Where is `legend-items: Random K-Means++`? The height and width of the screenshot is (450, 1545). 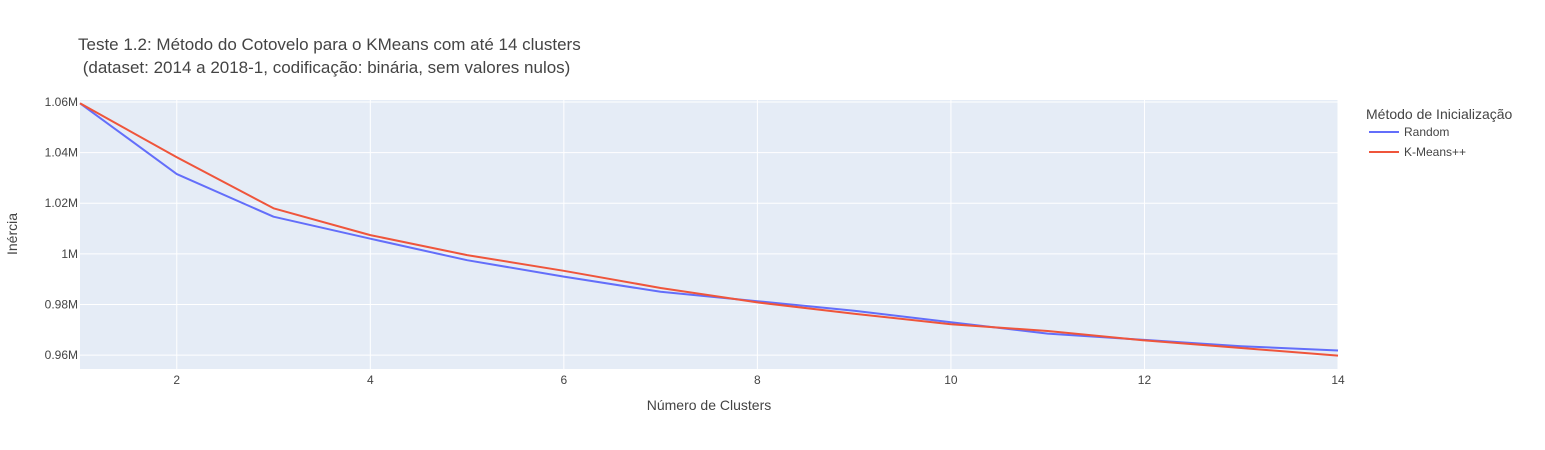
legend-items: Random K-Means++ is located at coordinates (1417, 142).